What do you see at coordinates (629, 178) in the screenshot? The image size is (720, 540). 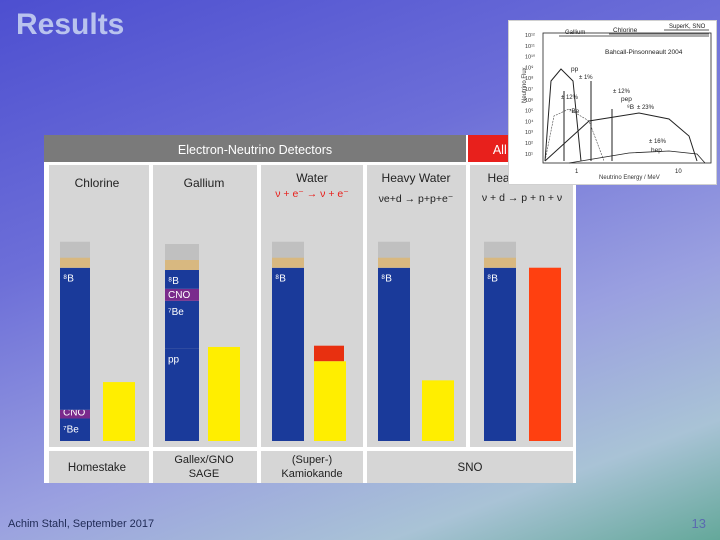 I see `flux-xlabel: Neutrino Energy / MeV` at bounding box center [629, 178].